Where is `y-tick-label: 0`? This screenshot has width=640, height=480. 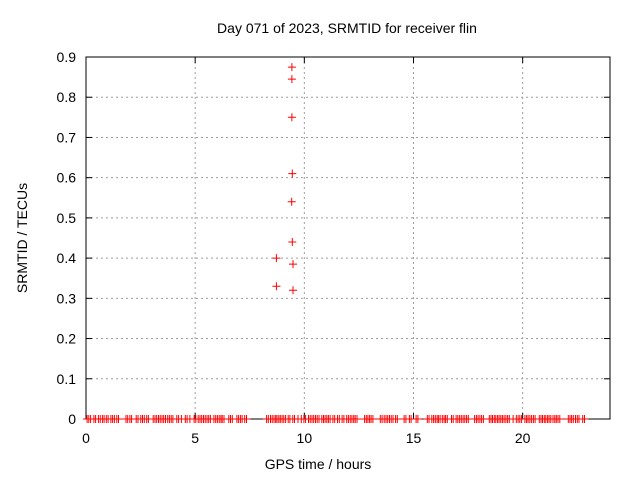
y-tick-label: 0 is located at coordinates (72, 419).